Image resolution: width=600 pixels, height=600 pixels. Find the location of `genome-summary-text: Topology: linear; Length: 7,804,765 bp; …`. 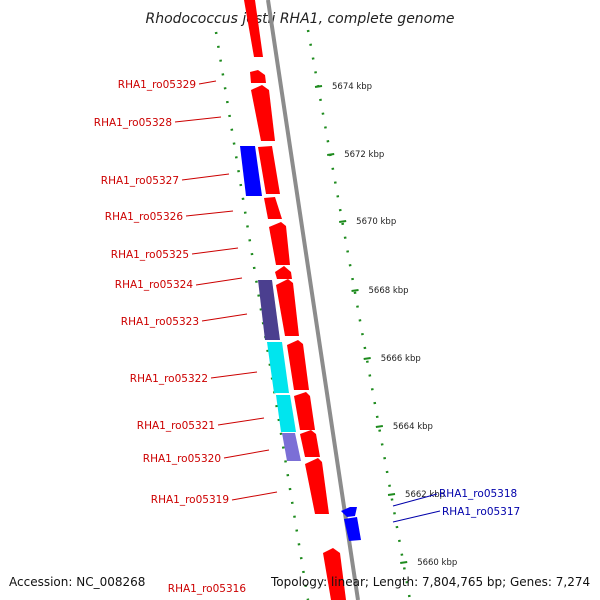

genome-summary-text: Topology: linear; Length: 7,804,765 bp; … is located at coordinates (430, 582).